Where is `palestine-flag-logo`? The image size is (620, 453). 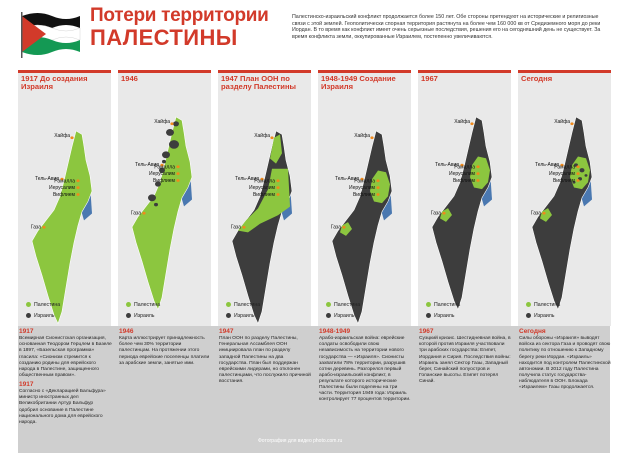
palestine-flag-logo is located at coordinates (51, 35).